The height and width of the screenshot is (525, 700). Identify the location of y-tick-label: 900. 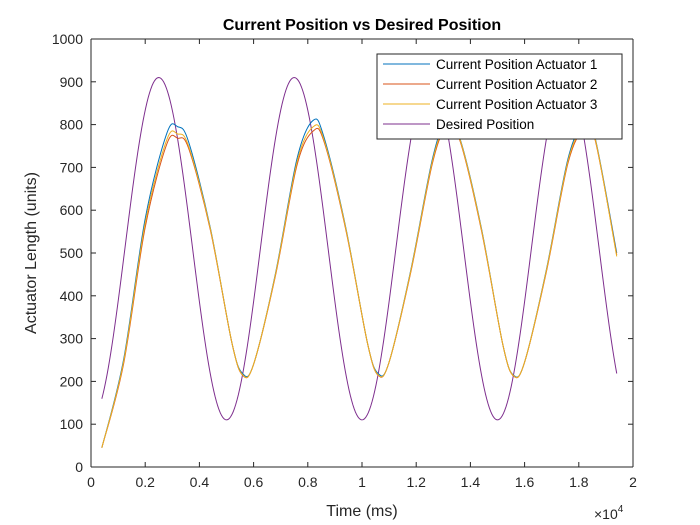
(72, 82).